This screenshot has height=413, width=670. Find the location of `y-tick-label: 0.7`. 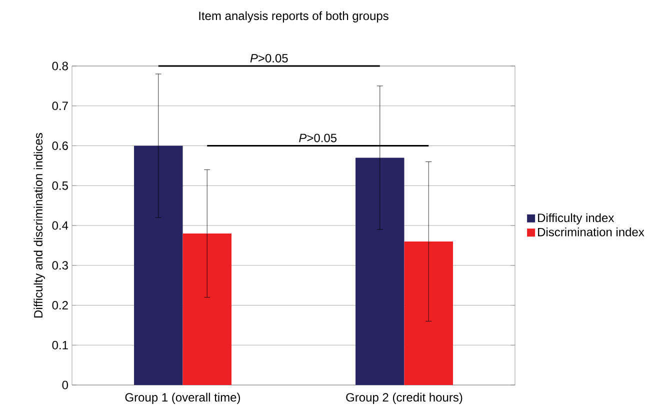

y-tick-label: 0.7 is located at coordinates (60, 106).